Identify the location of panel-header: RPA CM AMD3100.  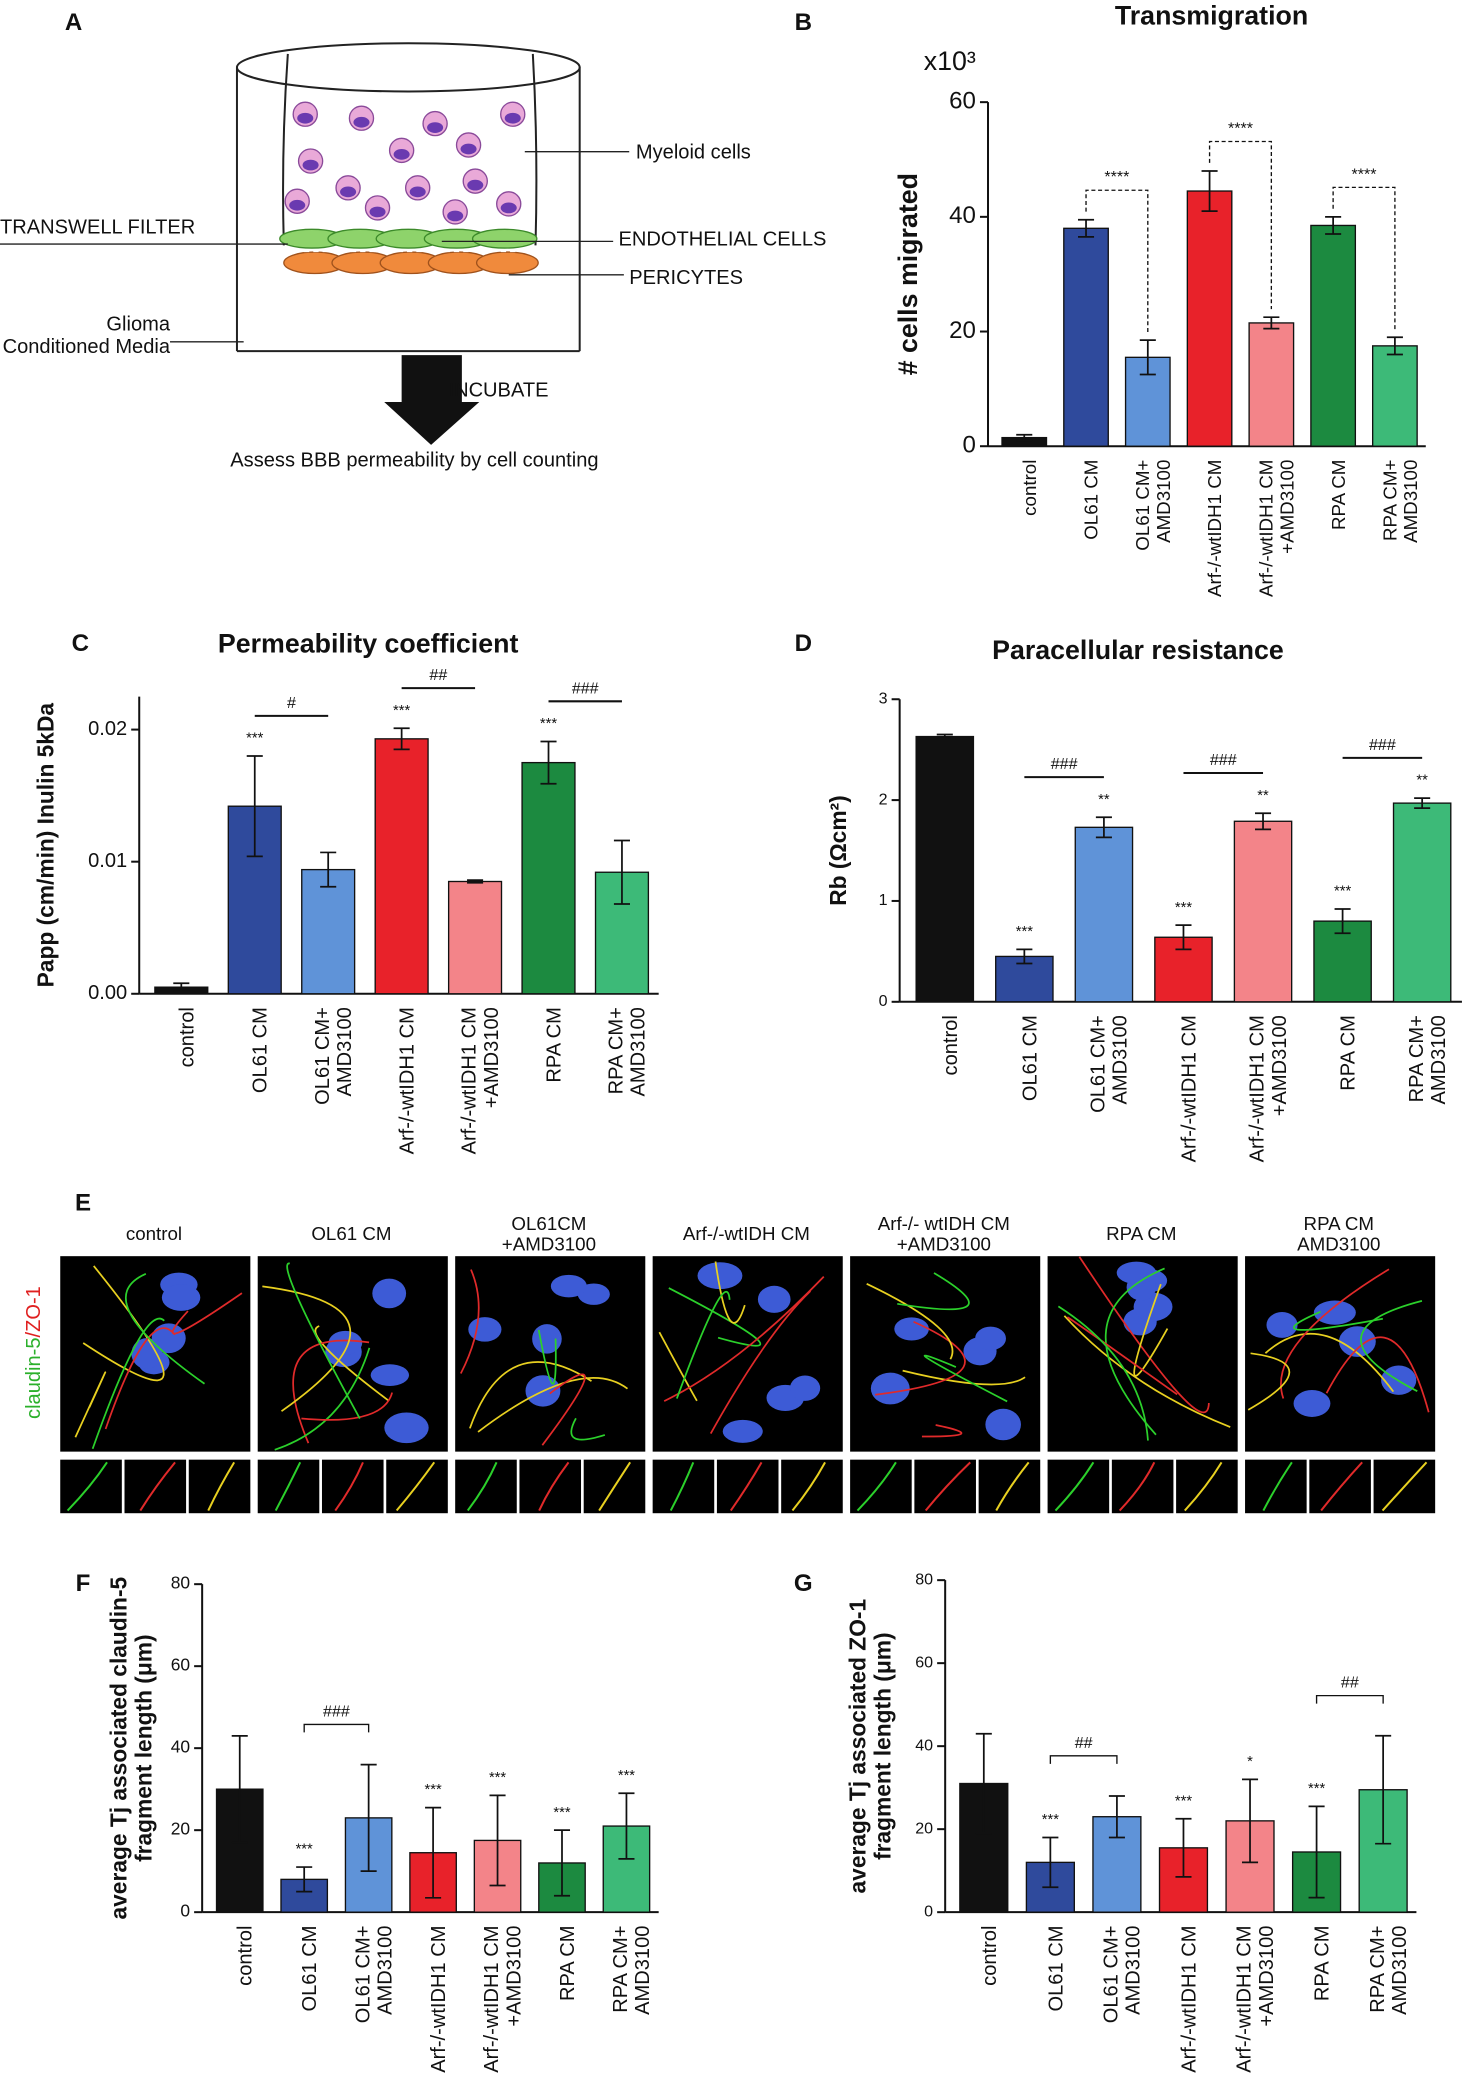
(1338, 1234).